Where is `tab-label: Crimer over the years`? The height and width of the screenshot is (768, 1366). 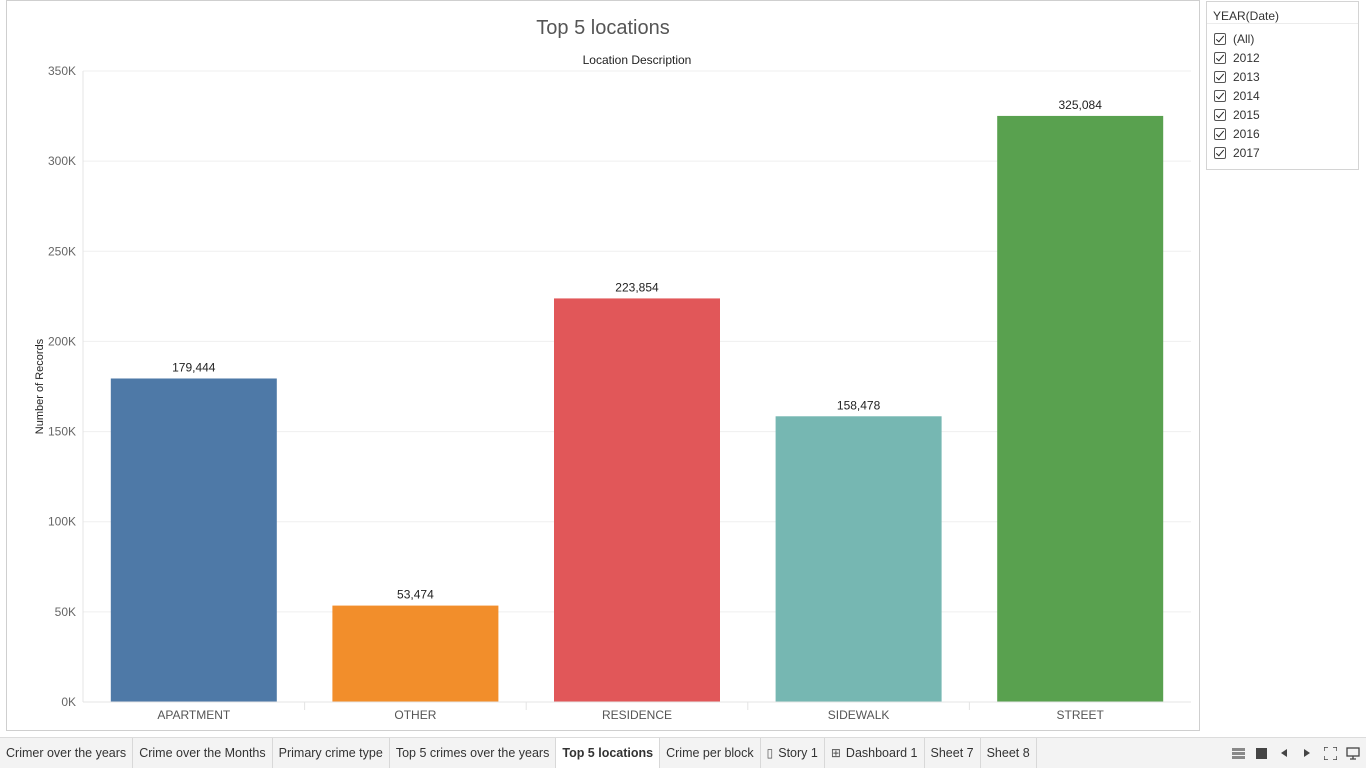 tab-label: Crimer over the years is located at coordinates (66, 753).